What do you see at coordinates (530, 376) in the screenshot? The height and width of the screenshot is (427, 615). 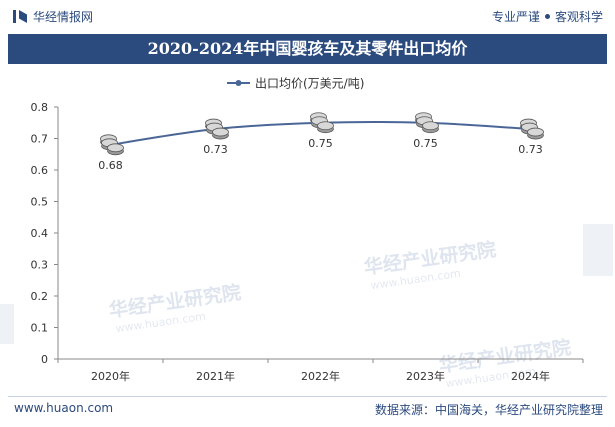 I see `x-tick-label: 2024年` at bounding box center [530, 376].